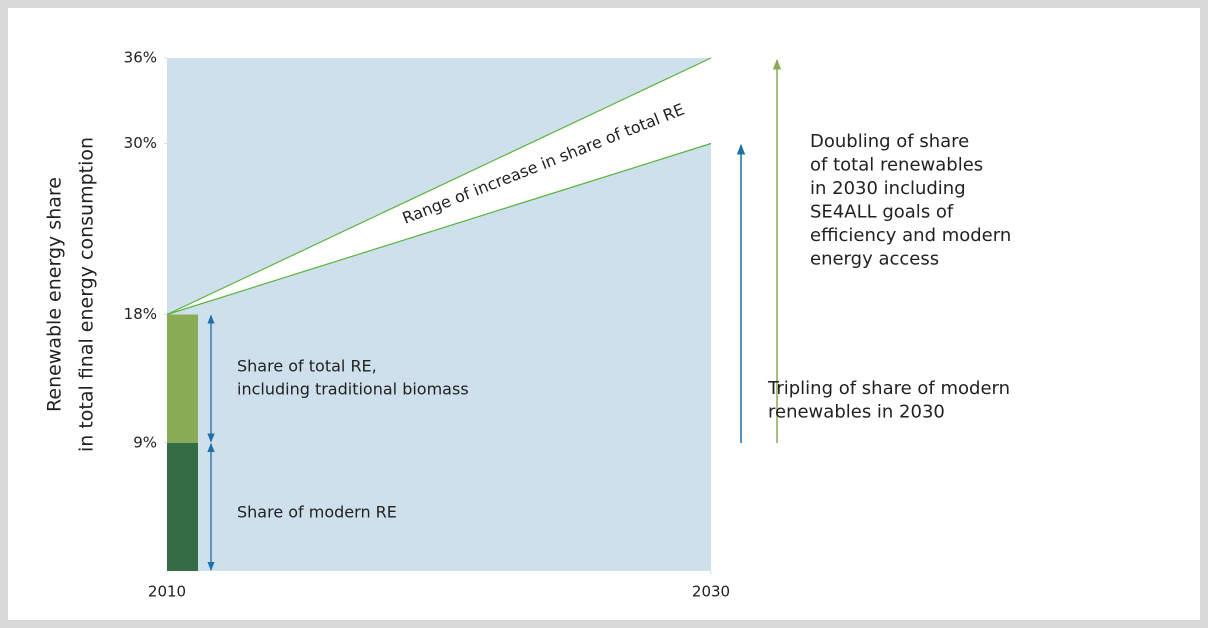  Describe the element at coordinates (317, 511) in the screenshot. I see `bar-label: Share of modern RE` at that location.